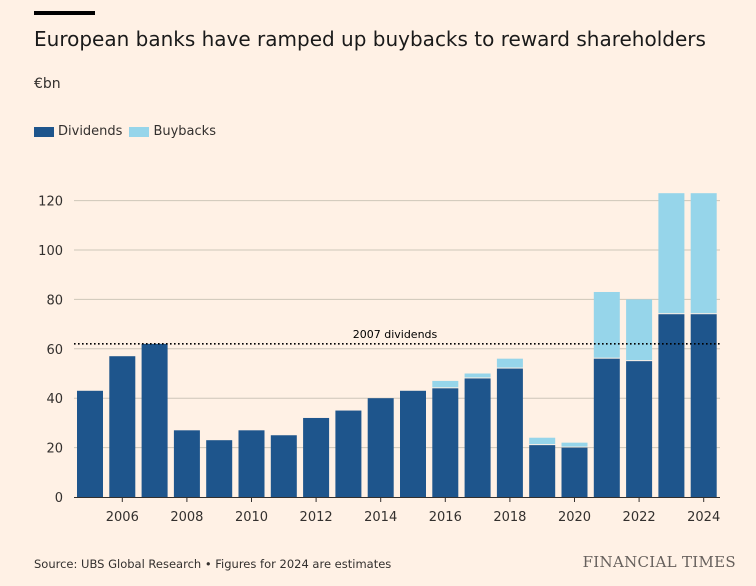 This screenshot has height=586, width=756. I want to click on legend-swatch-buybacks, so click(139, 131).